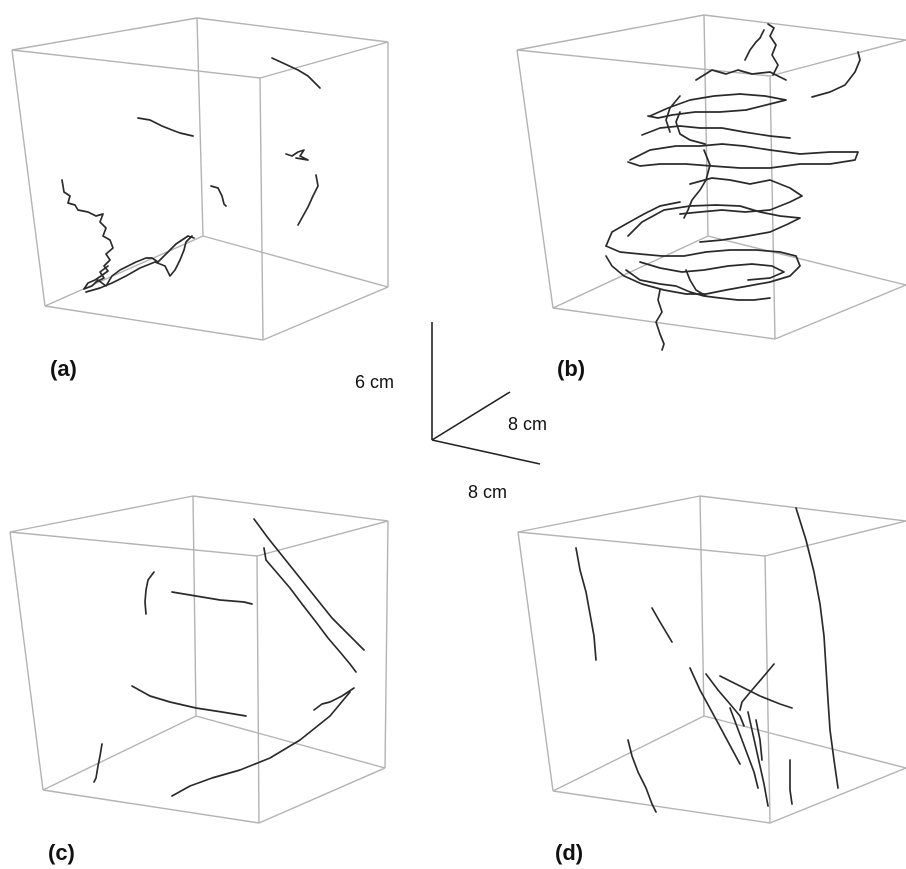 This screenshot has width=906, height=869. What do you see at coordinates (707, 660) in the screenshot?
I see `panel-d-crack-traces` at bounding box center [707, 660].